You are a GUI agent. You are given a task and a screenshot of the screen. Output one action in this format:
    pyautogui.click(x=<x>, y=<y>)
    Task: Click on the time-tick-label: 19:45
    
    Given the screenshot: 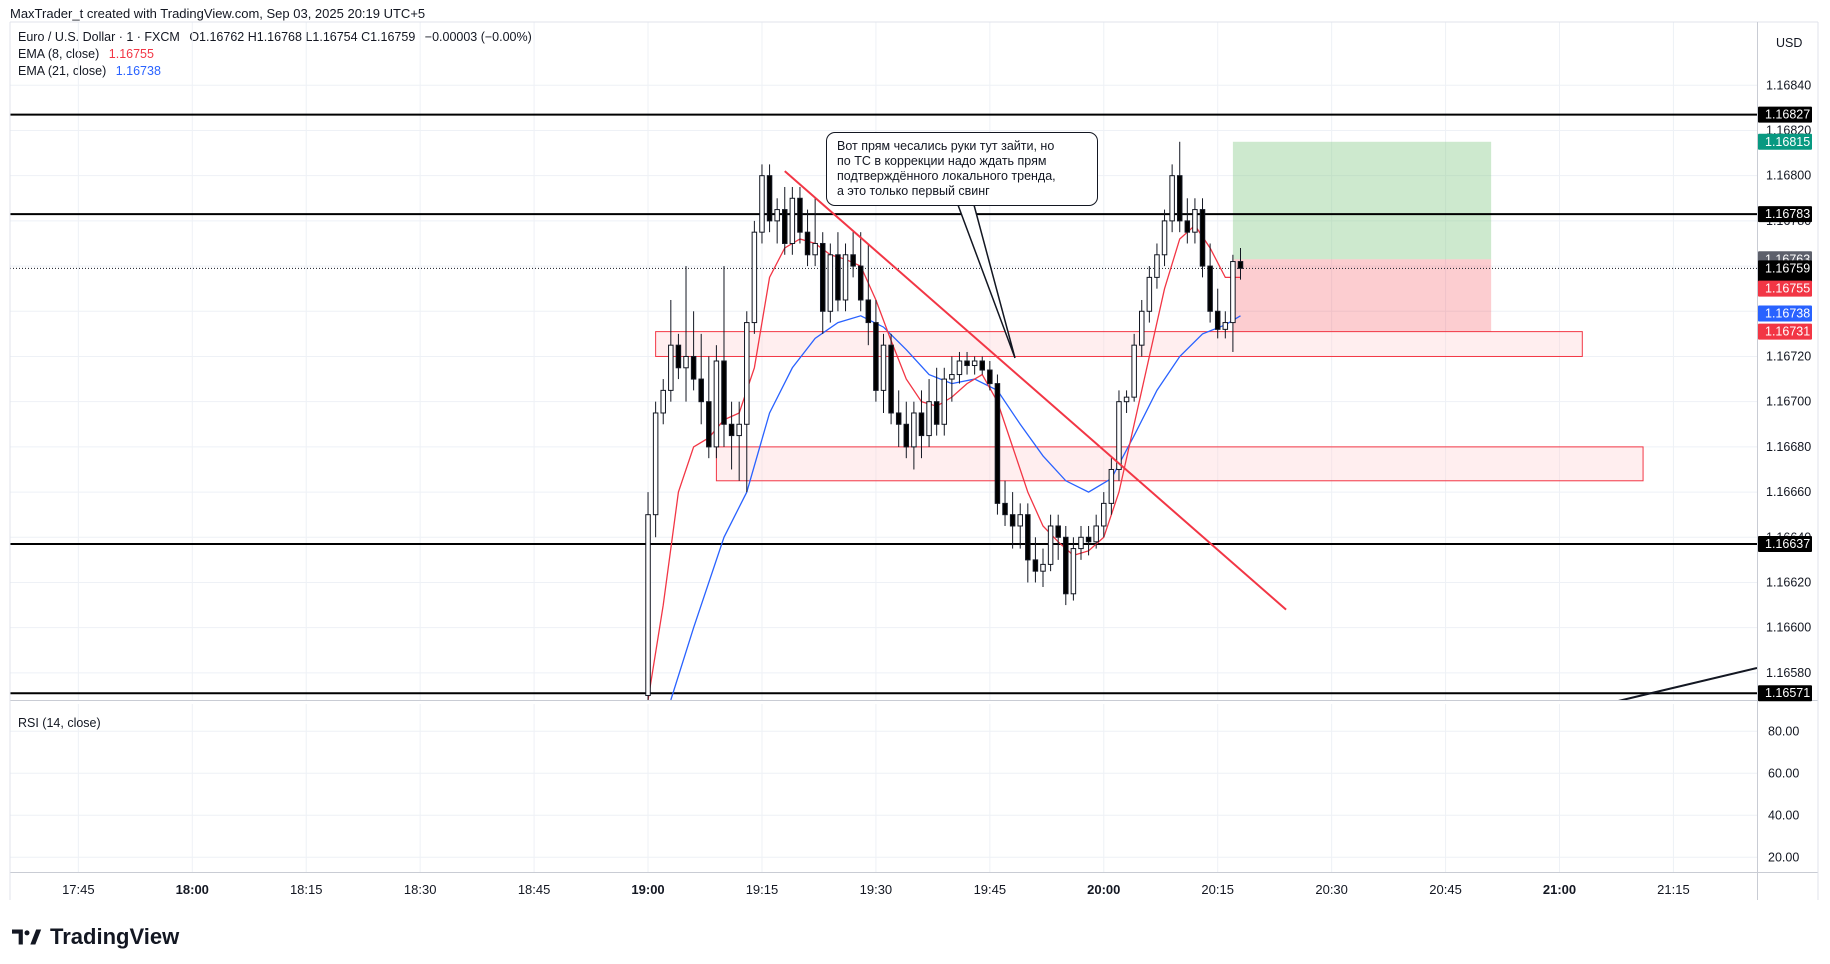 What is the action you would take?
    pyautogui.click(x=990, y=889)
    